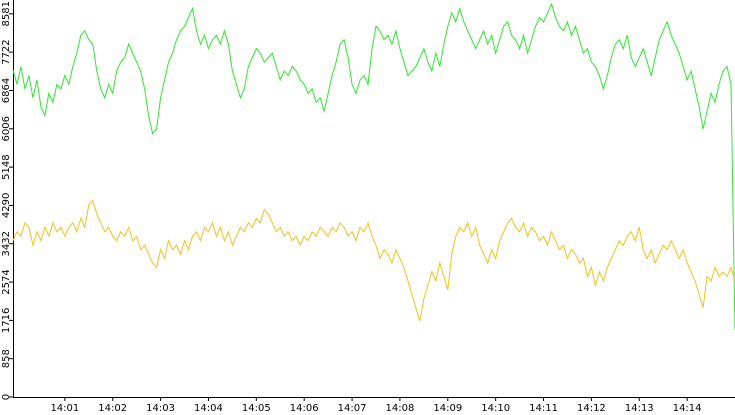 The image size is (735, 415). I want to click on x-tick-label: 14:13, so click(639, 408).